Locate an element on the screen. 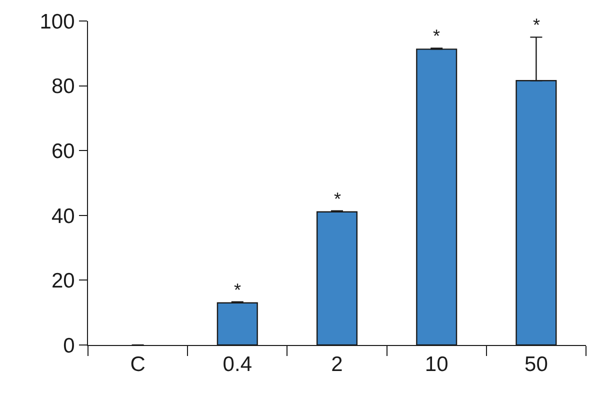 The width and height of the screenshot is (596, 393). x-tick-label: 2 is located at coordinates (337, 364).